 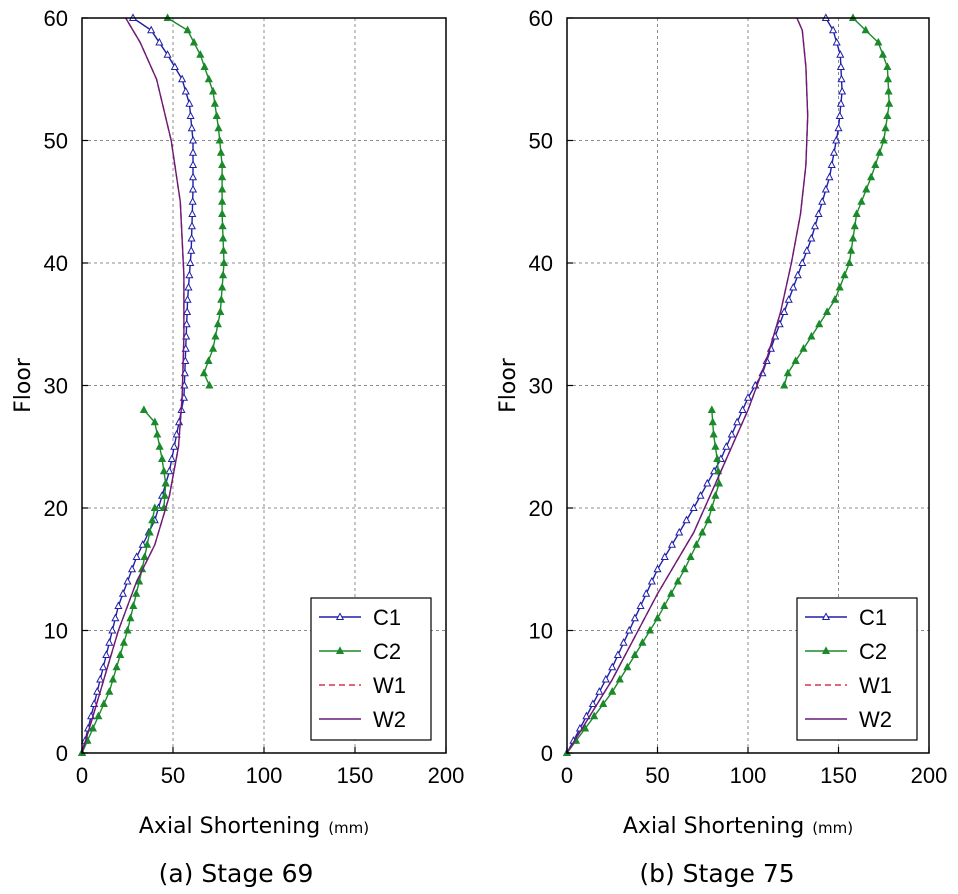 I want to click on y-tick-label: 0, so click(x=547, y=753).